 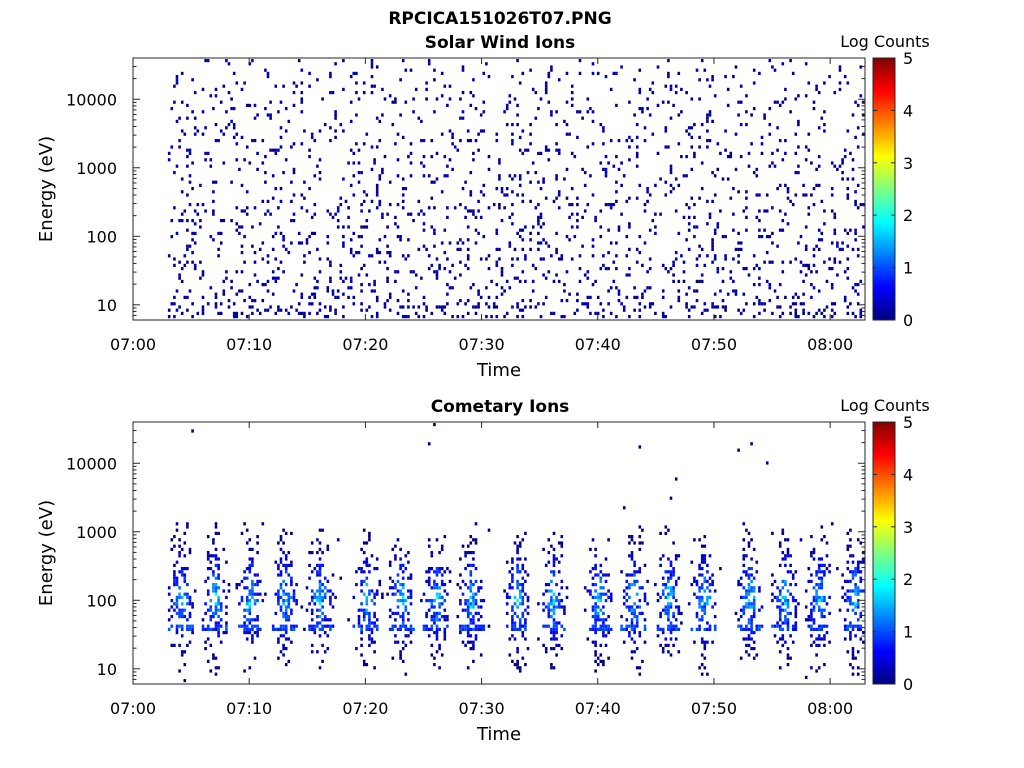 I want to click on figure-title: RPCICA151026T07.PNG, so click(x=499, y=19).